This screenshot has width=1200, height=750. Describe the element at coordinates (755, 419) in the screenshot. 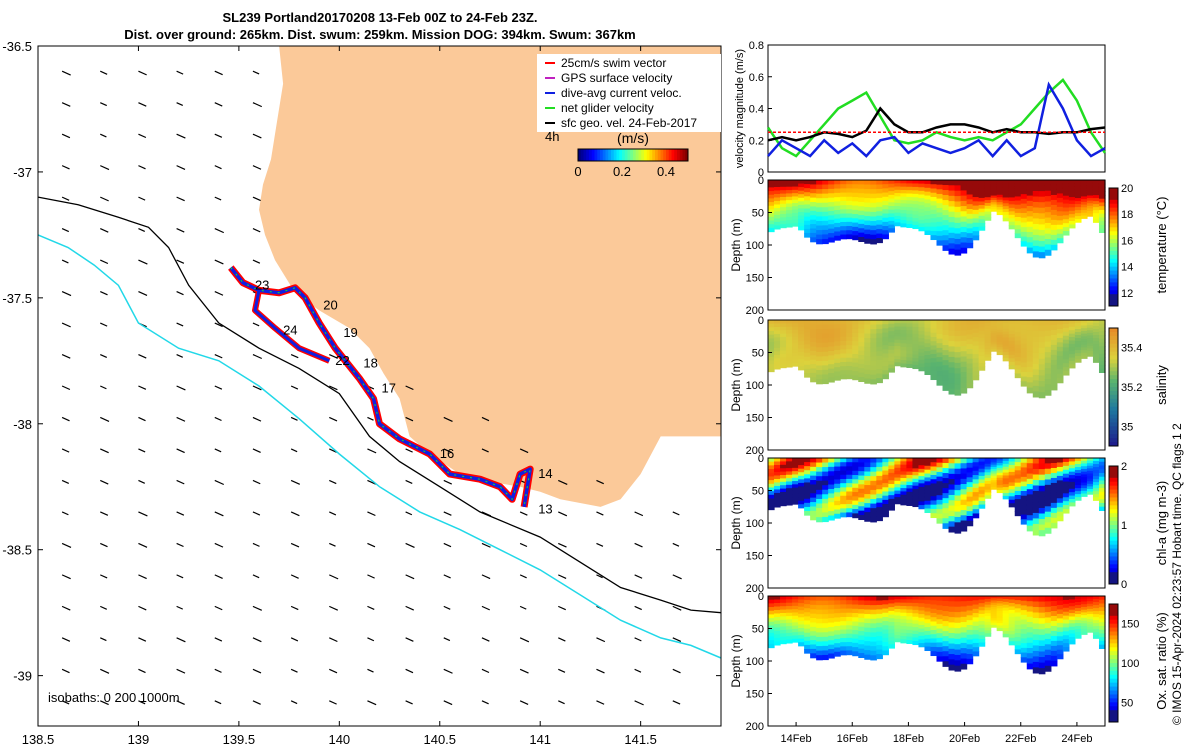

I see `depth-tick-label: 150` at that location.